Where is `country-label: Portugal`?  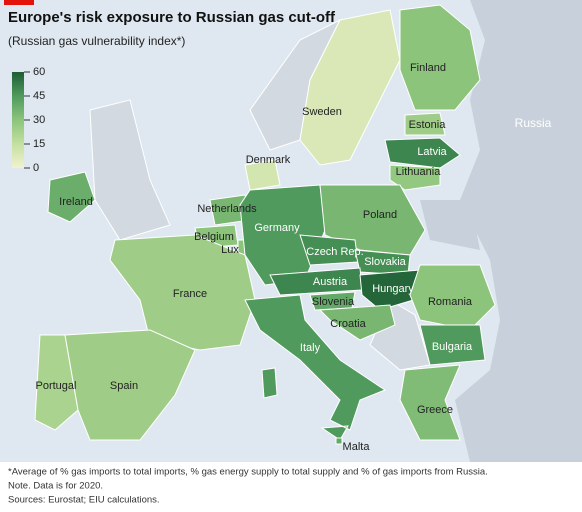 country-label: Portugal is located at coordinates (56, 386).